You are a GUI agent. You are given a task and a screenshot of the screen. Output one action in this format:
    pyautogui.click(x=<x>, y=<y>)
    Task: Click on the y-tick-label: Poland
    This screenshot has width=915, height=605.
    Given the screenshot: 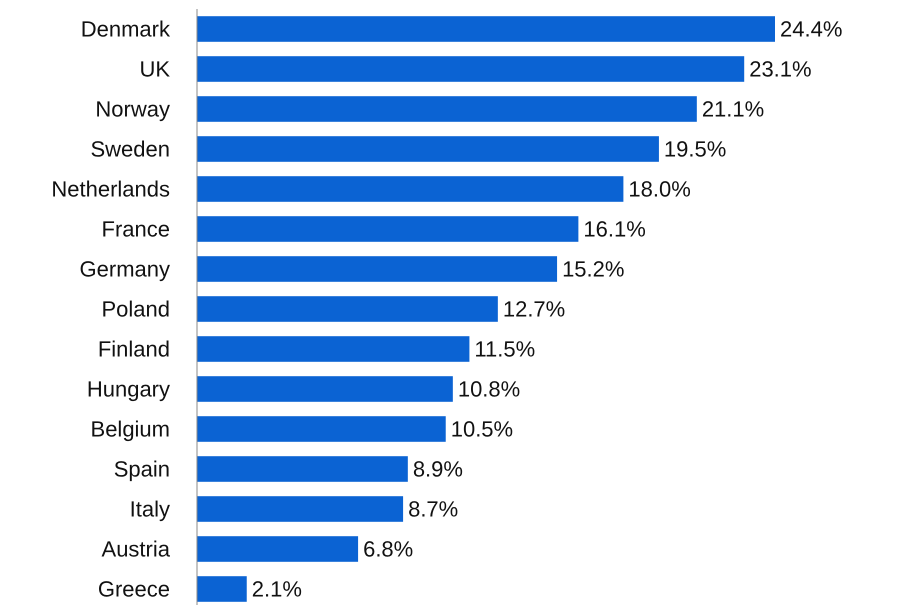 What is the action you would take?
    pyautogui.click(x=135, y=309)
    